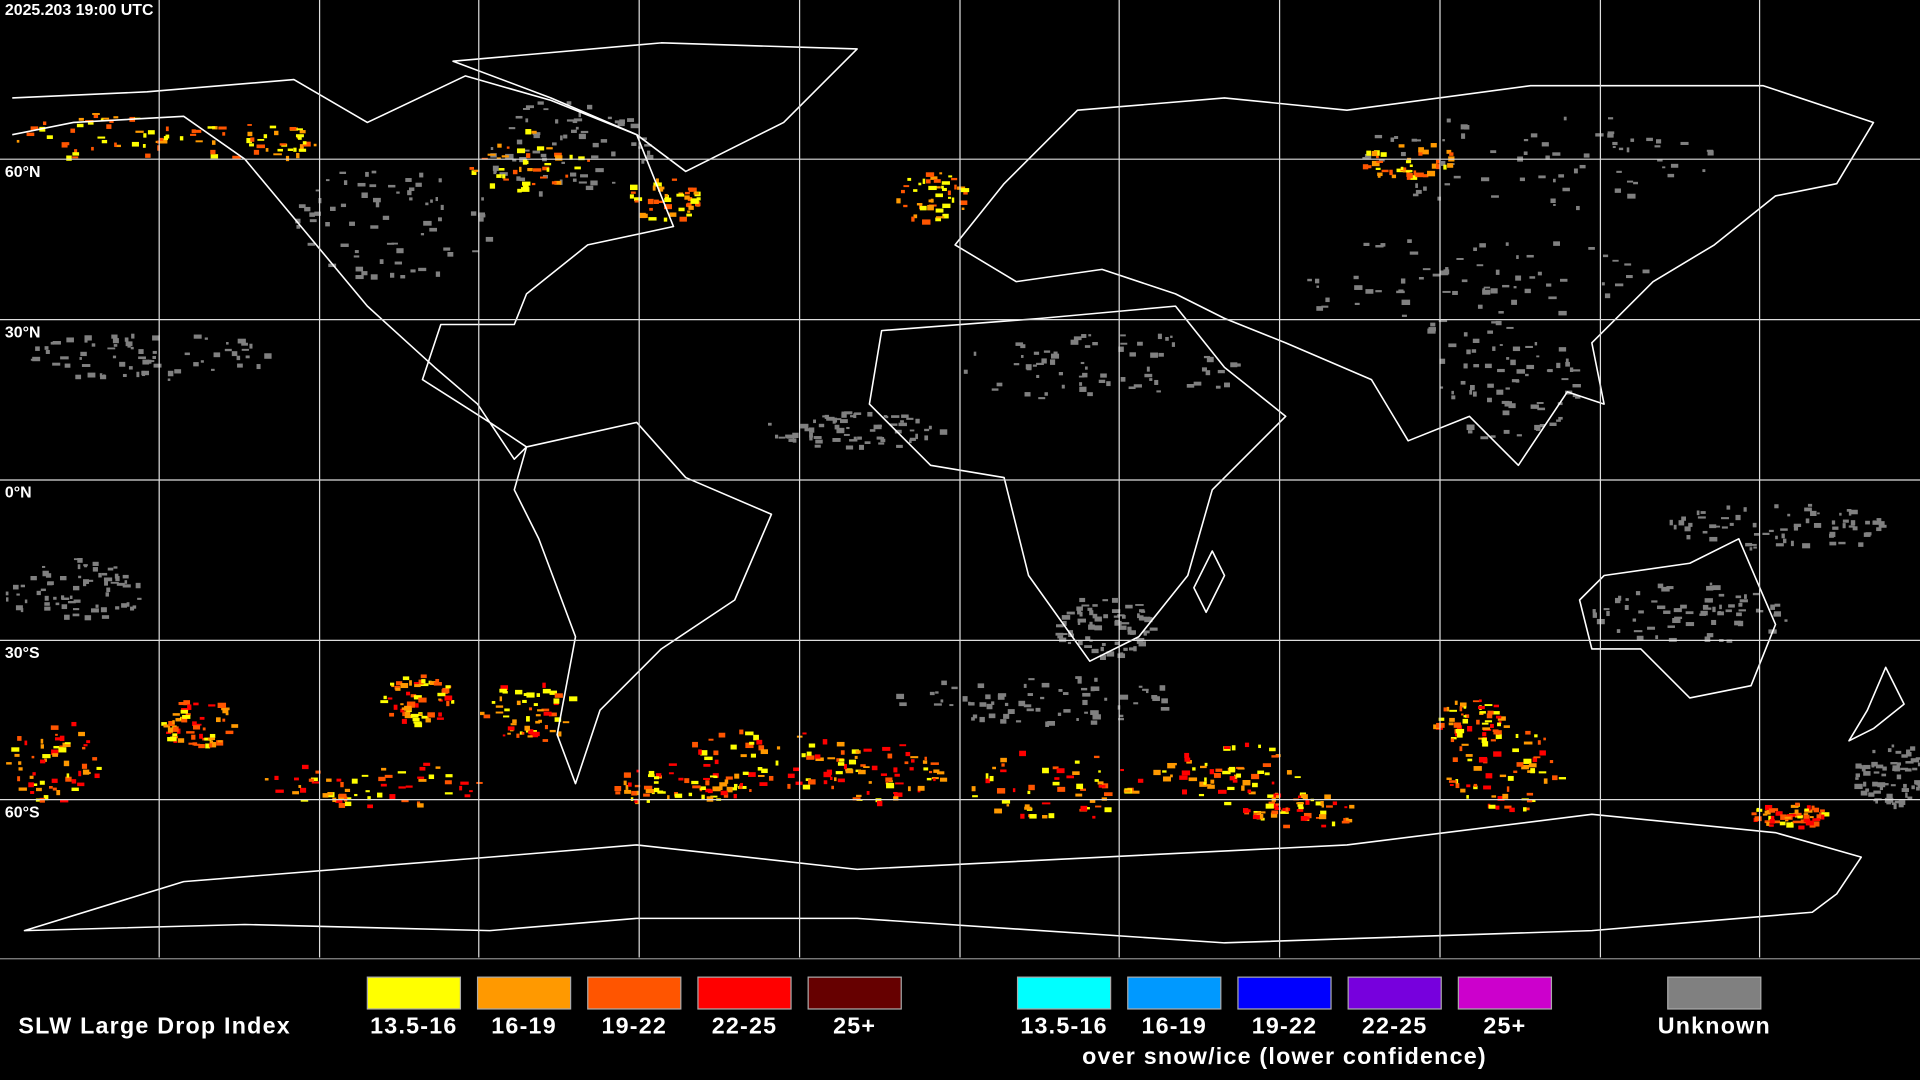  I want to click on new-zealand, so click(1876, 704).